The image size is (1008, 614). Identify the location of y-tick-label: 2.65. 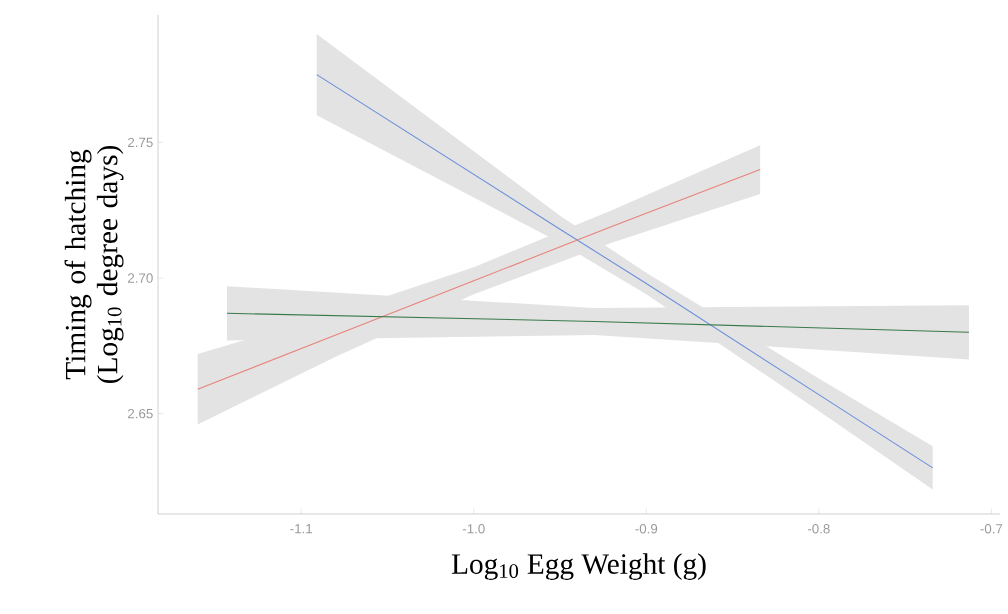
(140, 413).